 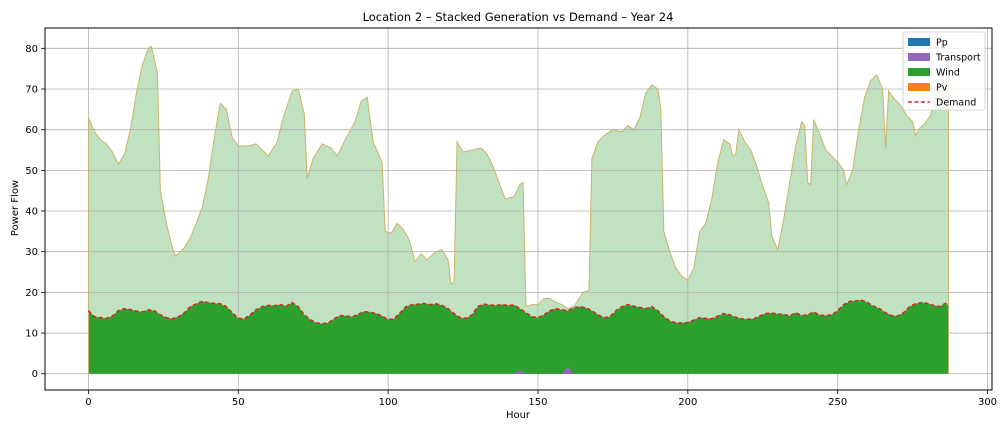 What do you see at coordinates (15, 208) in the screenshot?
I see `y-axis-label: Power Flow` at bounding box center [15, 208].